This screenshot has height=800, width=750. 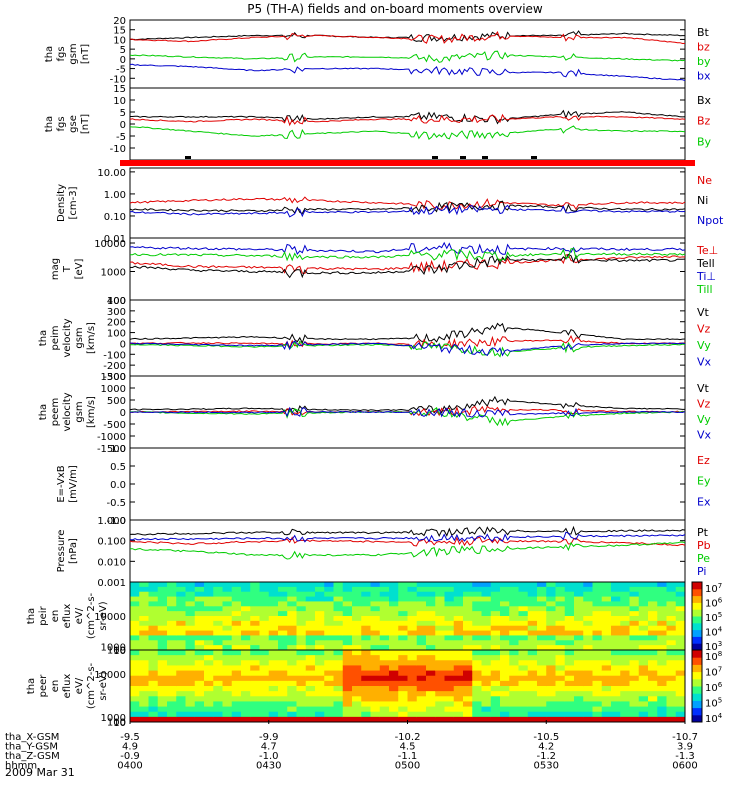 I want to click on fgs_gsm-ylabel: fgs, so click(x=61, y=53).